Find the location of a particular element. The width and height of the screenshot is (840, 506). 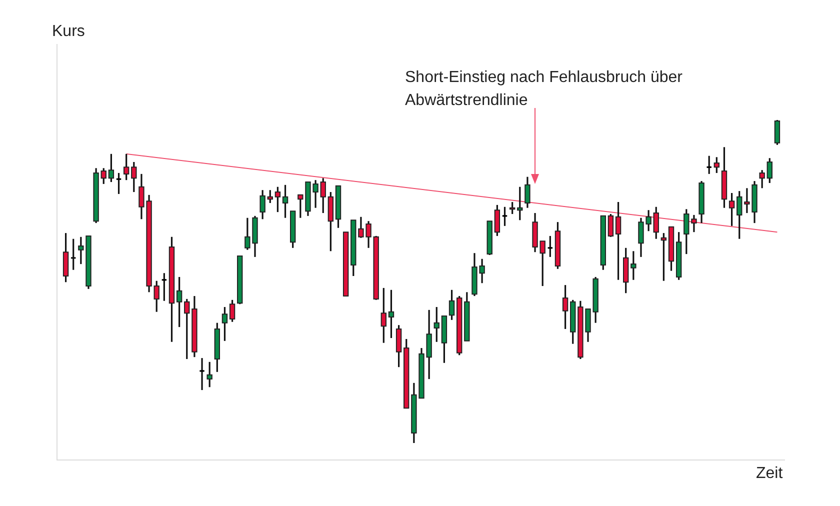

text: Short-Einstieg nach Fehlausbruch über Abwärtstrendlinie is located at coordinates (544, 89).